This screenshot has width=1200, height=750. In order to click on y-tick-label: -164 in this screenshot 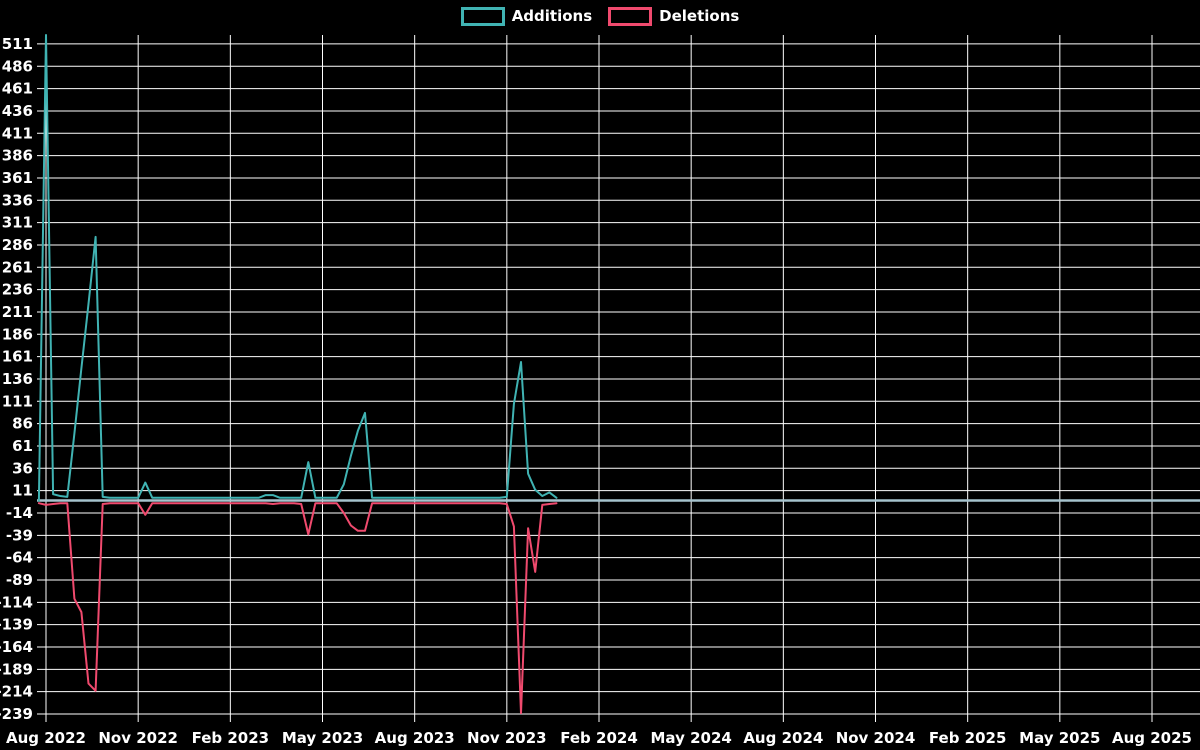, I will do `click(16, 647)`.